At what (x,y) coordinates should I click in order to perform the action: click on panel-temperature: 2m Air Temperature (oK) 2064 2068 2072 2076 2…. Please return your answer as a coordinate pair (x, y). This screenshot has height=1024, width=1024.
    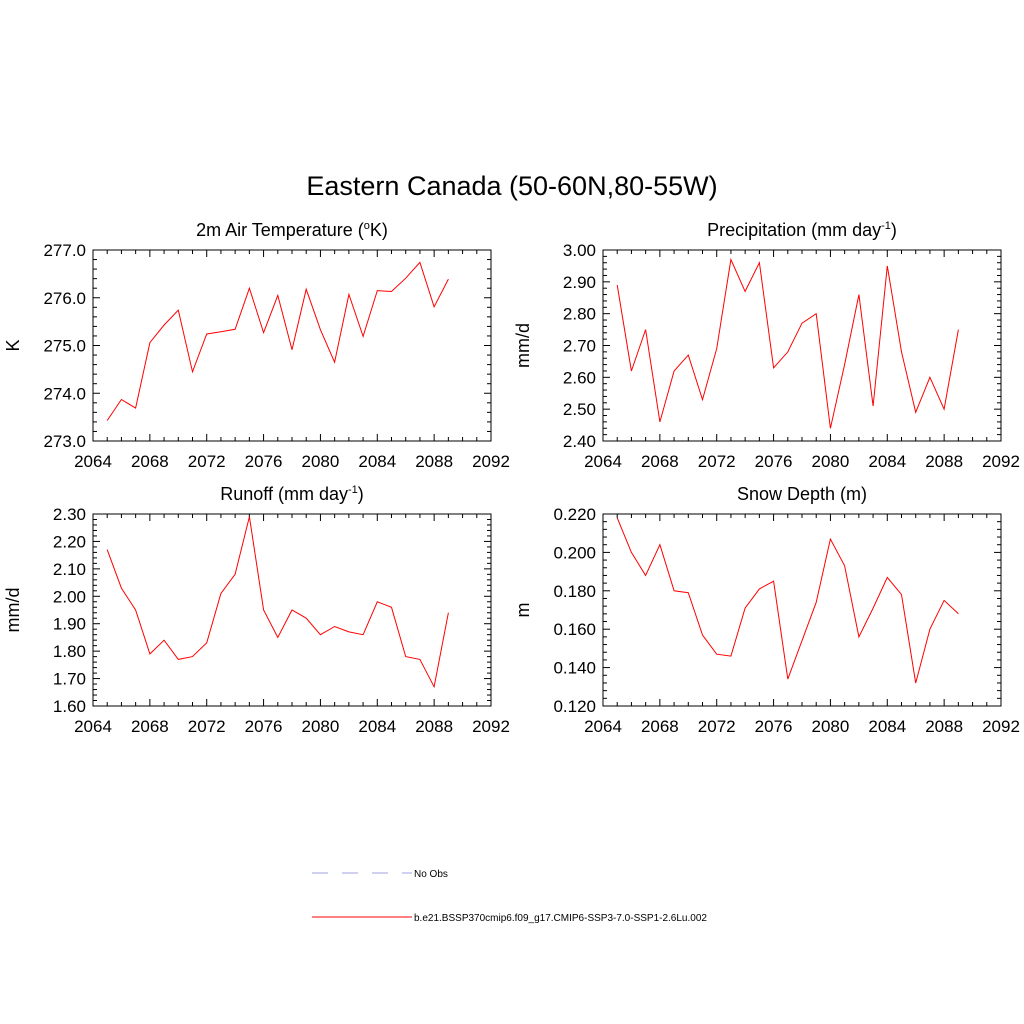
    Looking at the image, I should click on (256, 345).